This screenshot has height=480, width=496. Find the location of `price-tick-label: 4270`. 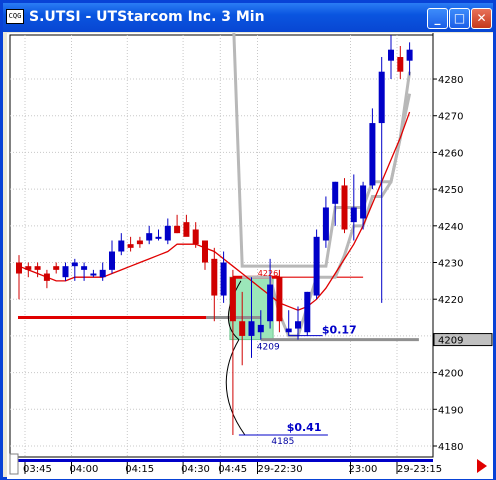

price-tick-label: 4270 is located at coordinates (450, 117).